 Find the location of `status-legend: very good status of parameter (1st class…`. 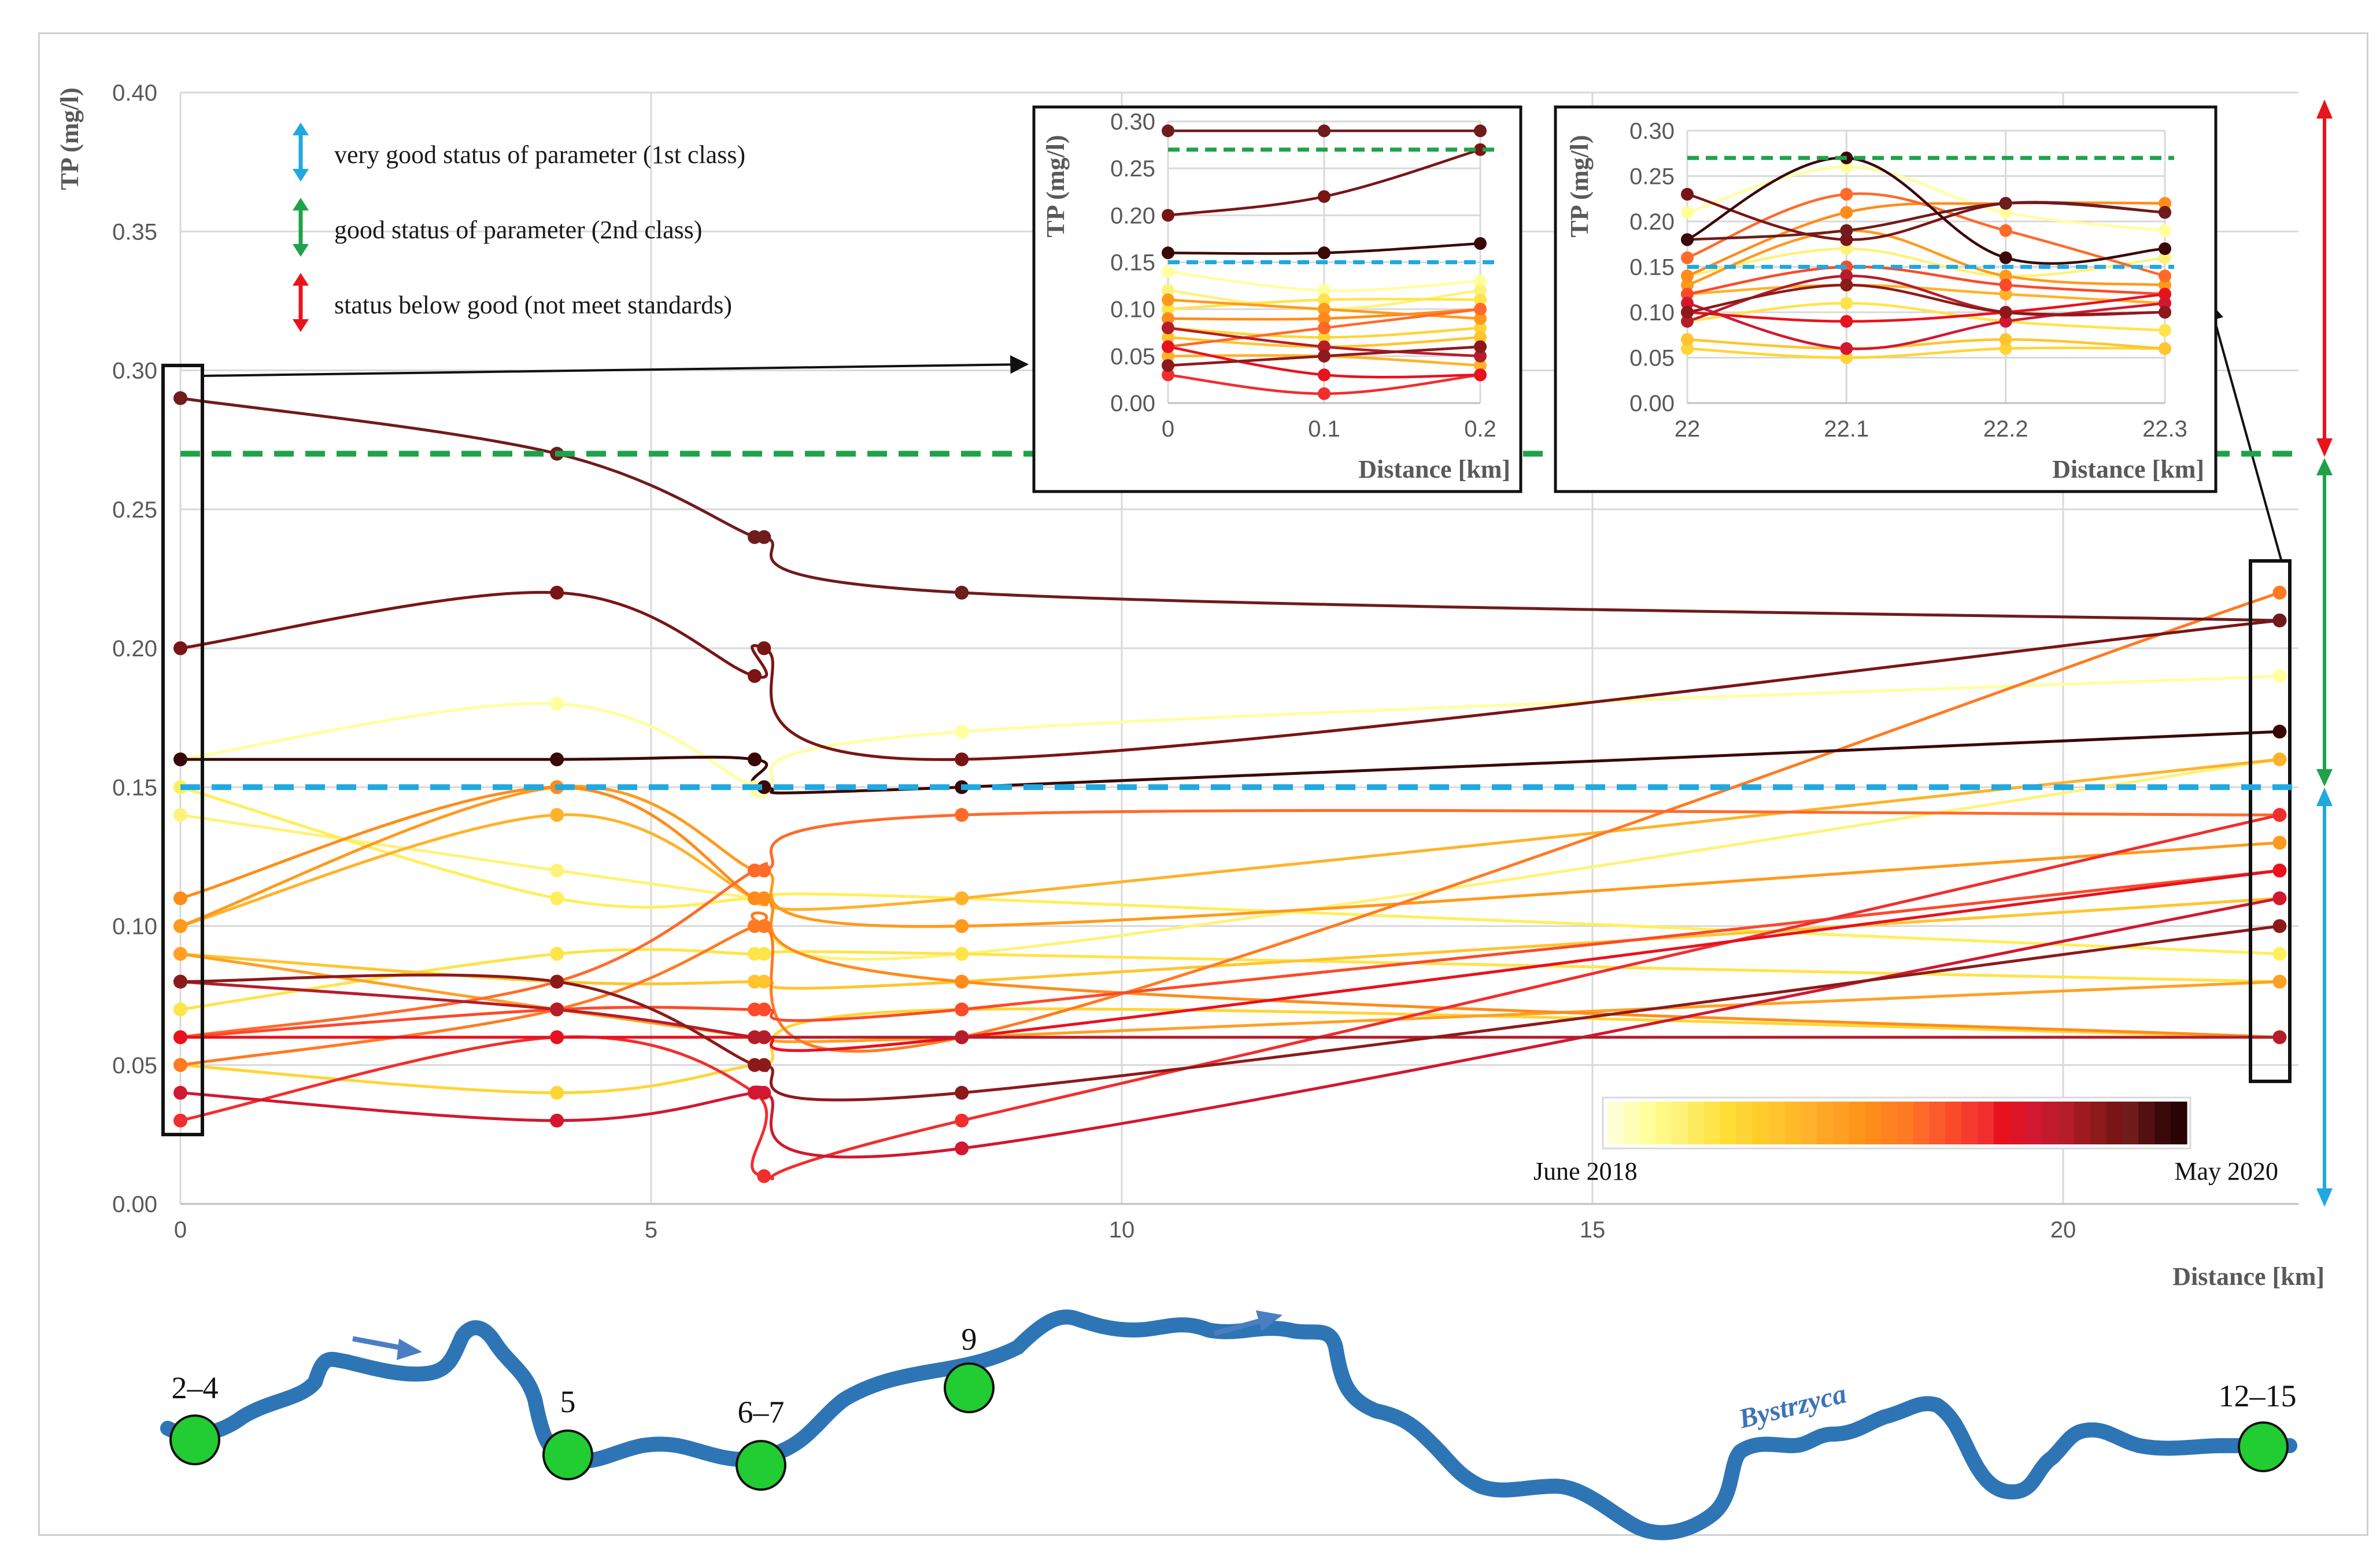

status-legend: very good status of parameter (1st class… is located at coordinates (519, 227).